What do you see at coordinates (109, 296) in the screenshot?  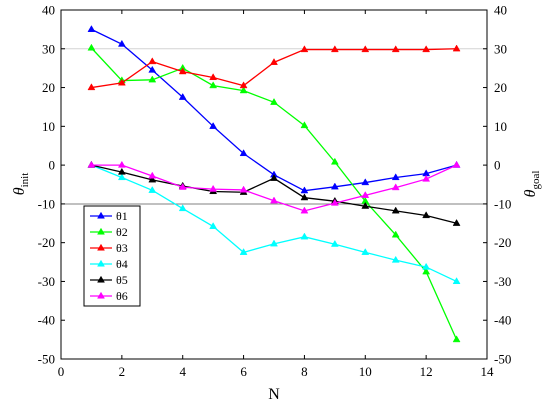 I see `legend-item-6: θ6` at bounding box center [109, 296].